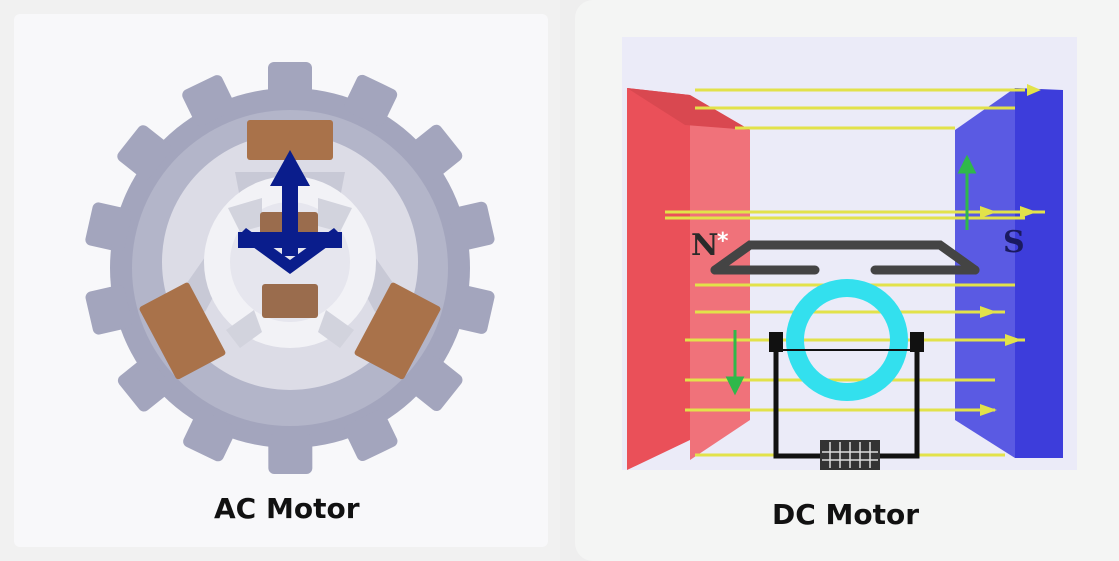  I want to click on armature-loop, so click(845, 257).